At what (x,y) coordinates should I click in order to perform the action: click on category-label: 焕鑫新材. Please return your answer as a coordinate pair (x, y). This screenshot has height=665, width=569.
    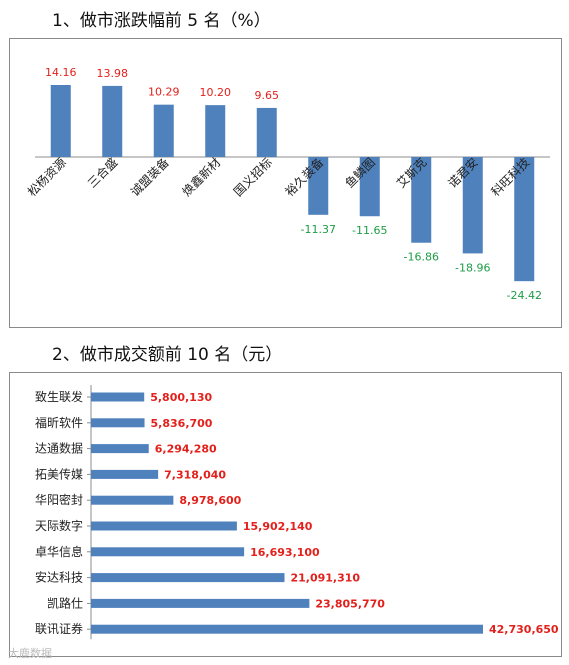
    Looking at the image, I should click on (201, 177).